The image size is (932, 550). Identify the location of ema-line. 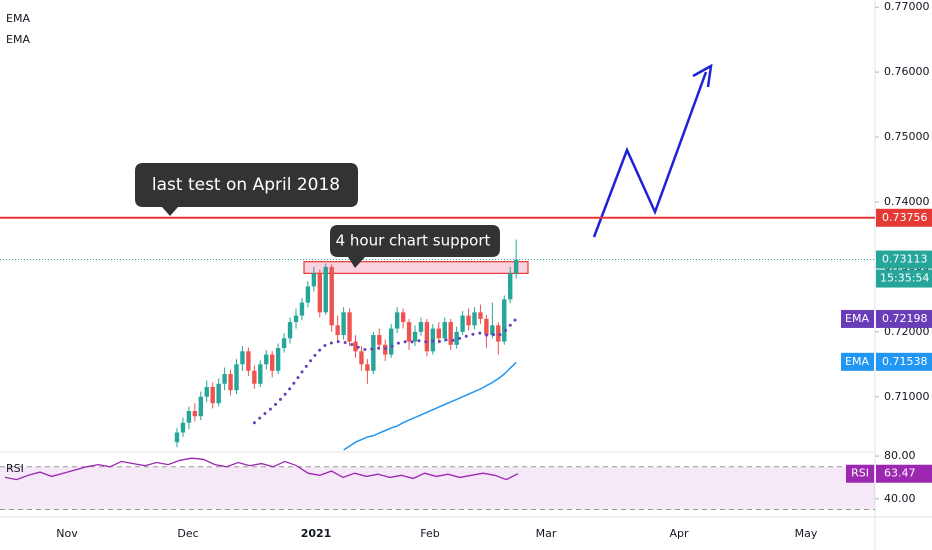
(385, 371).